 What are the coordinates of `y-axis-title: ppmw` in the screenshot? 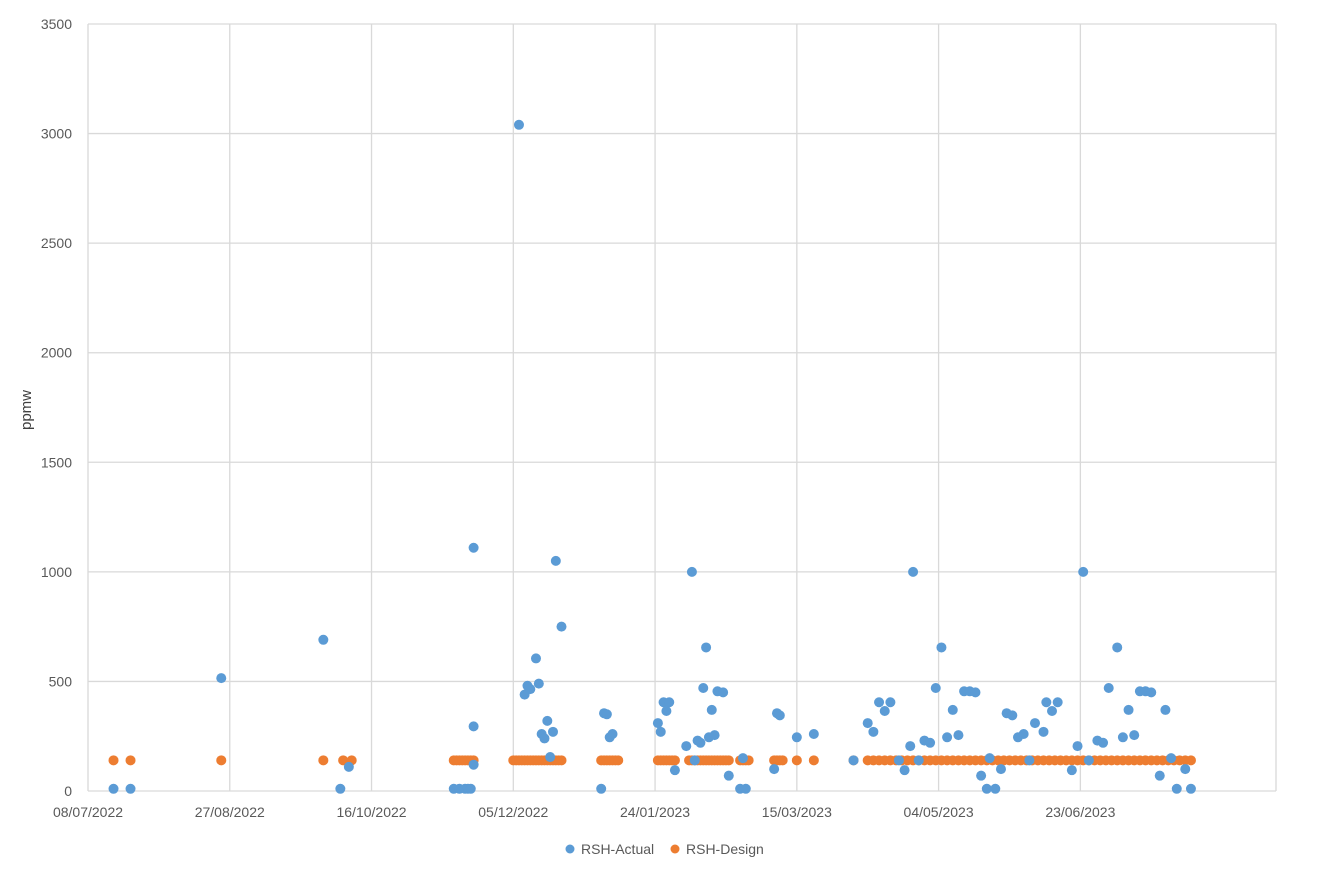 It's located at (26, 410).